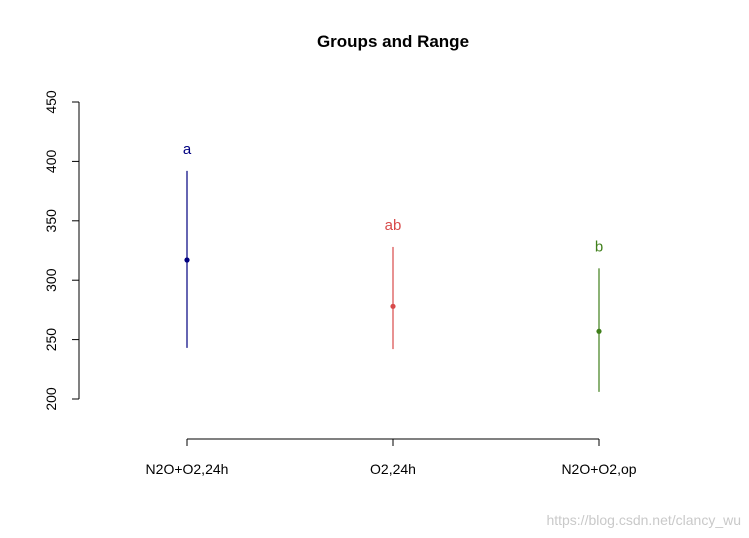 Image resolution: width=749 pixels, height=538 pixels. What do you see at coordinates (51, 340) in the screenshot?
I see `y-tick-label: 250` at bounding box center [51, 340].